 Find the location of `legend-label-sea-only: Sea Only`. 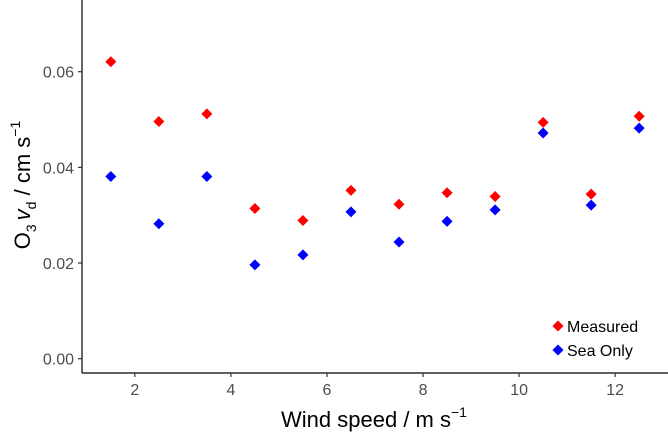

legend-label-sea-only: Sea Only is located at coordinates (600, 351).